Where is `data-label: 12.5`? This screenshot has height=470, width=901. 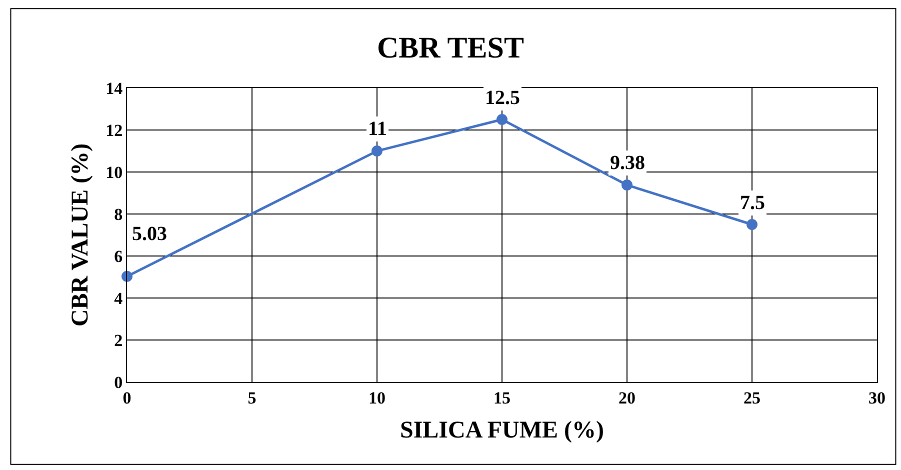
data-label: 12.5 is located at coordinates (502, 98).